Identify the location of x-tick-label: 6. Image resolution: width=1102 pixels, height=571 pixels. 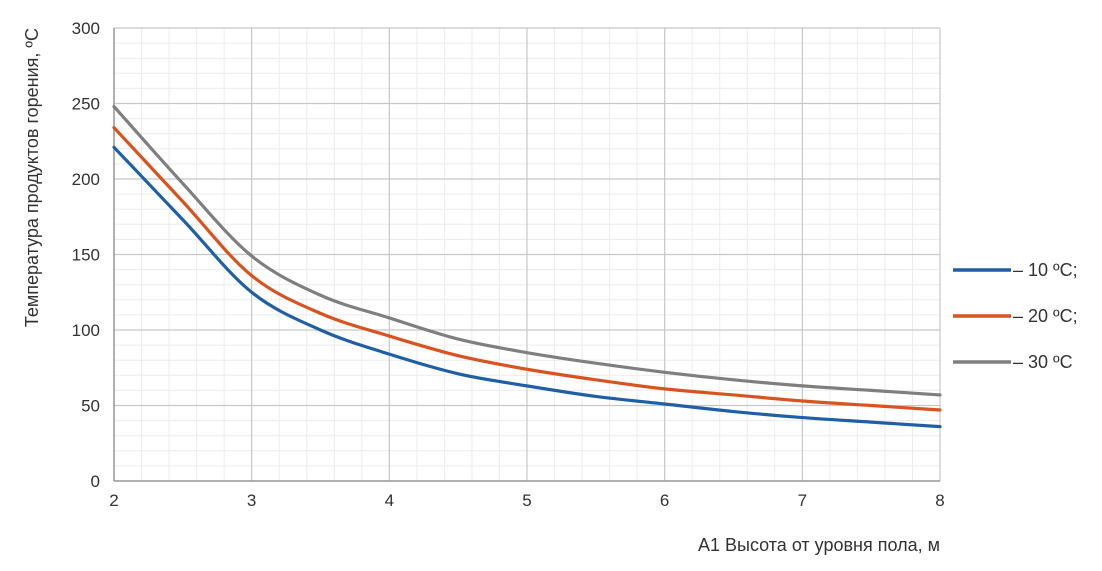
(664, 500).